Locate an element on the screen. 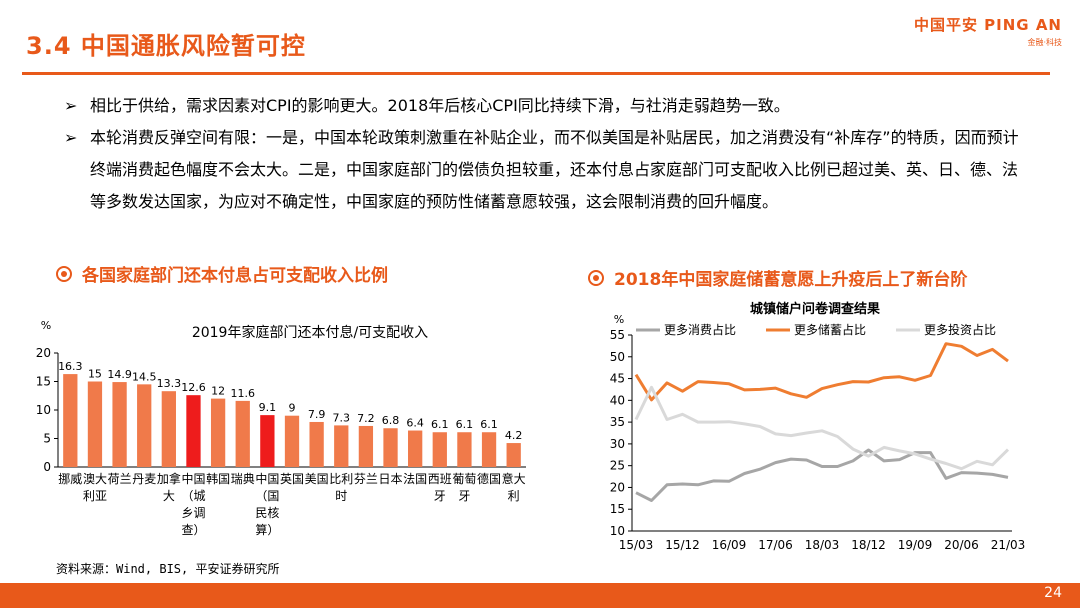 The image size is (1080, 608). x-category-label: 瑞典 is located at coordinates (243, 479).